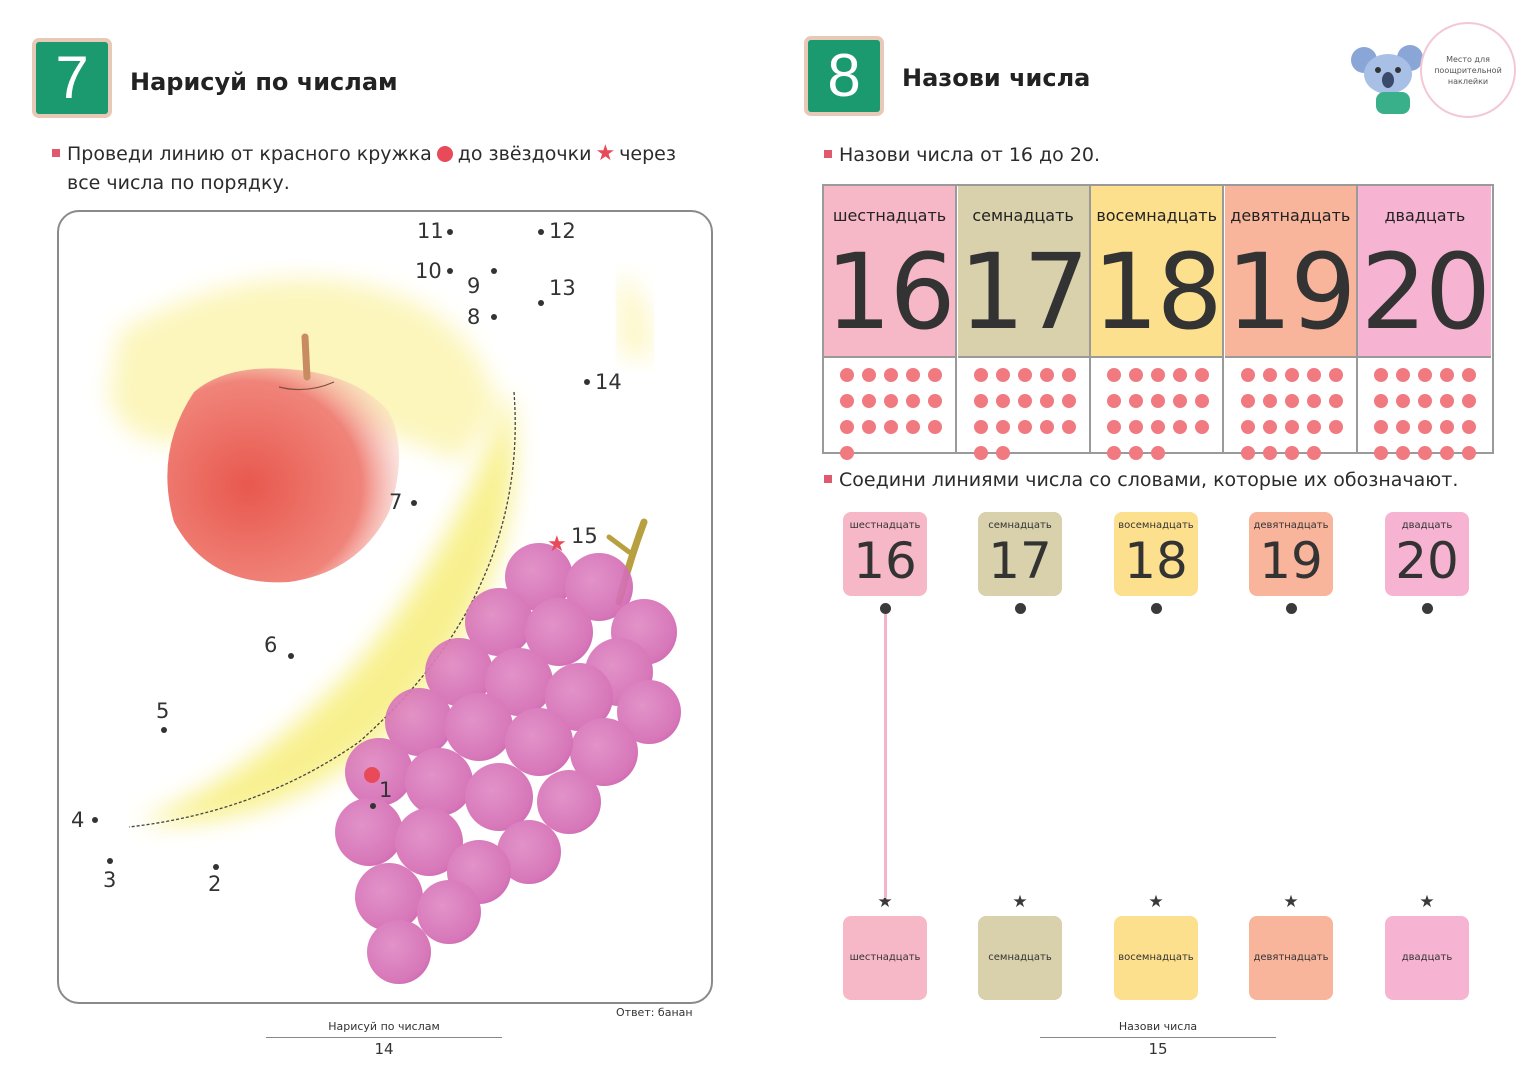 The width and height of the screenshot is (1534, 1080). What do you see at coordinates (1020, 957) in the screenshot?
I see `card-word: семнадцать` at bounding box center [1020, 957].